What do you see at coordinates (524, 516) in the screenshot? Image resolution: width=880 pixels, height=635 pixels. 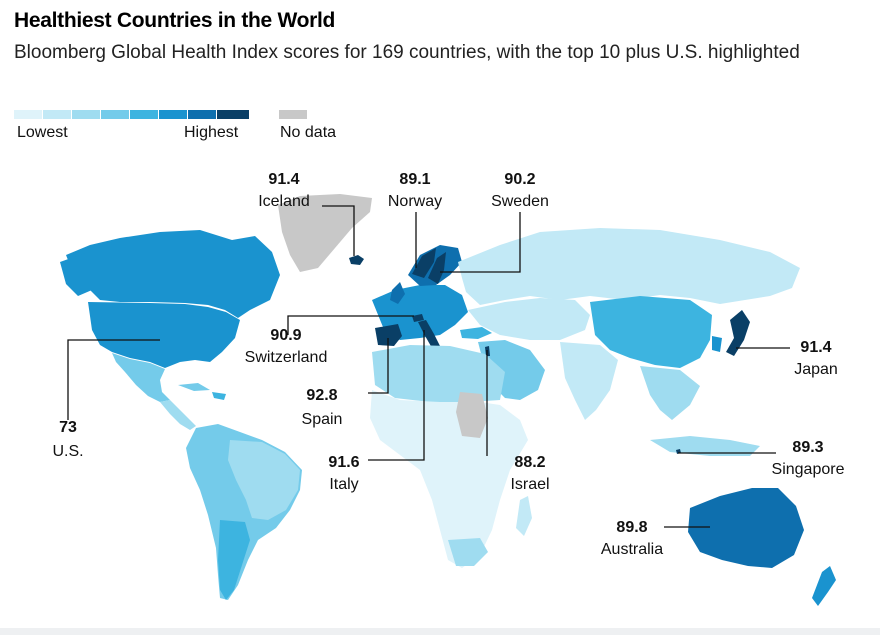 I see `madagascar-shape` at bounding box center [524, 516].